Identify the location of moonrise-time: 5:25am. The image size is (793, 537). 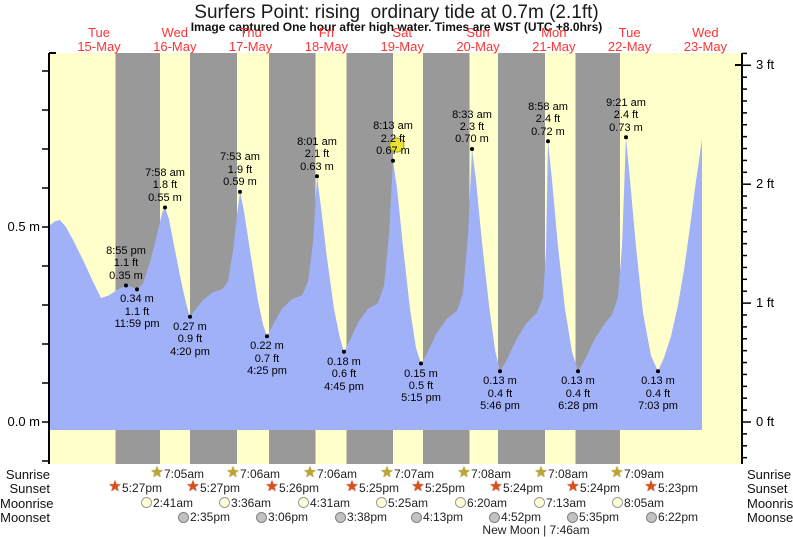
(408, 502).